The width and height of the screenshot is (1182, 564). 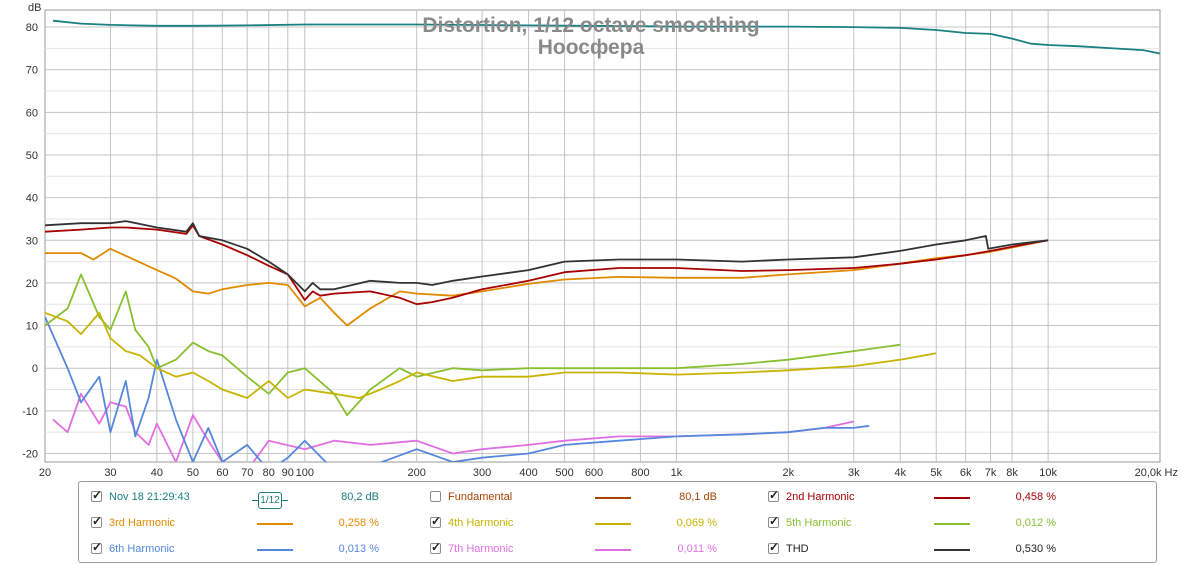 What do you see at coordinates (1156, 473) in the screenshot?
I see `x-tick-label: 20,0k Hz` at bounding box center [1156, 473].